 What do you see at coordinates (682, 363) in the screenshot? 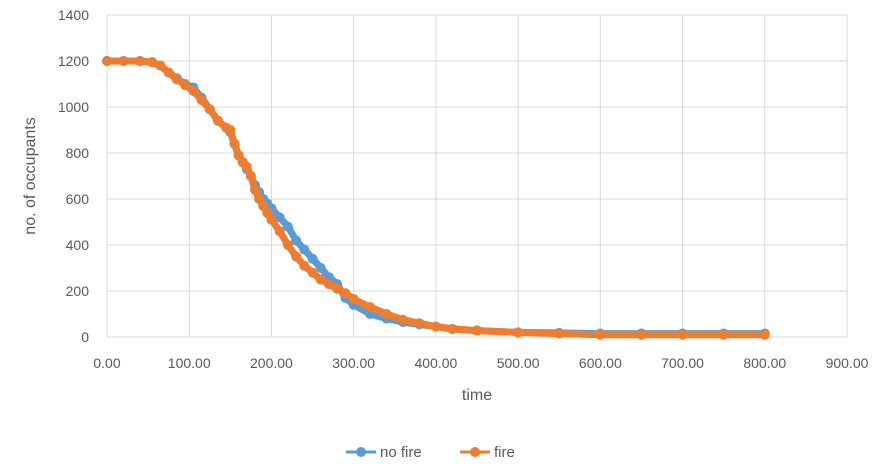
I see `x-tick-label: 700.00` at bounding box center [682, 363].